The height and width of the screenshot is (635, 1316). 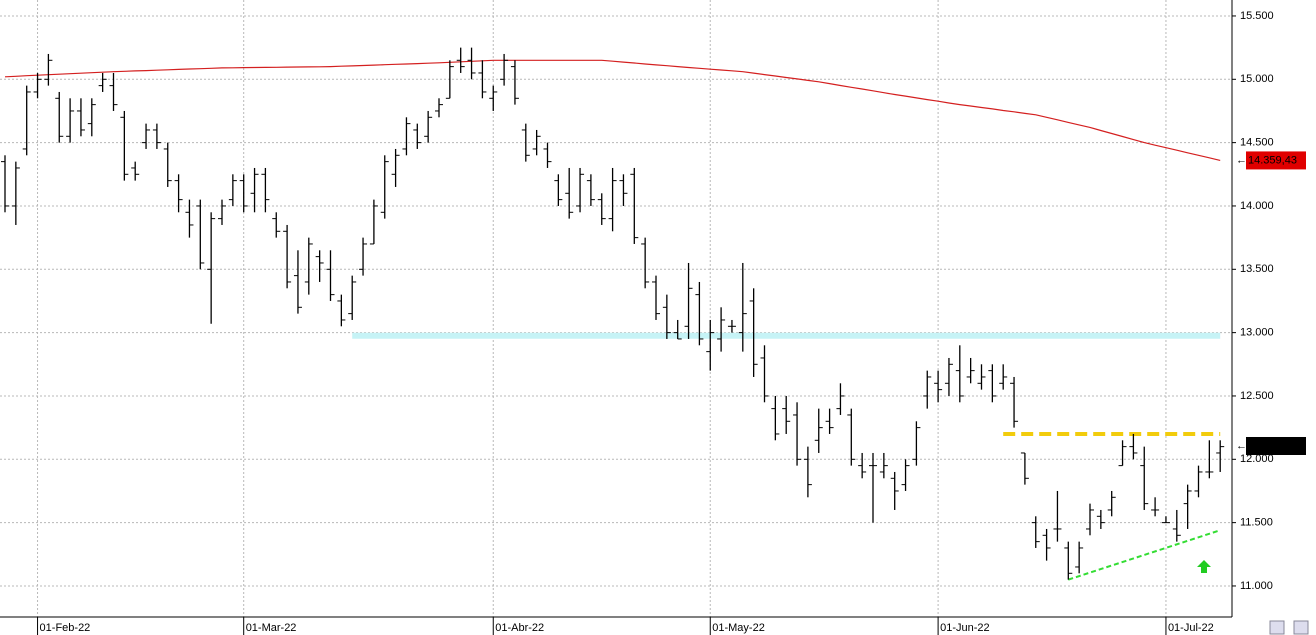 What do you see at coordinates (1257, 459) in the screenshot?
I see `y-tick-label: 12.000` at bounding box center [1257, 459].